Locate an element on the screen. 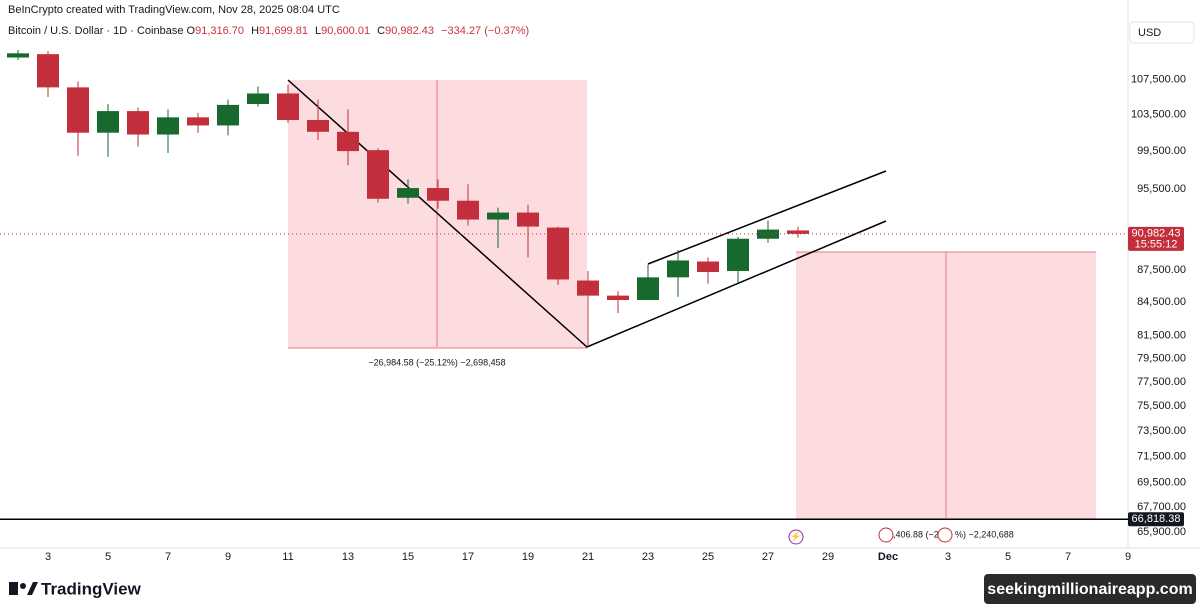 This screenshot has width=1200, height=612. y-tick-label: 107,500.00 is located at coordinates (1158, 80).